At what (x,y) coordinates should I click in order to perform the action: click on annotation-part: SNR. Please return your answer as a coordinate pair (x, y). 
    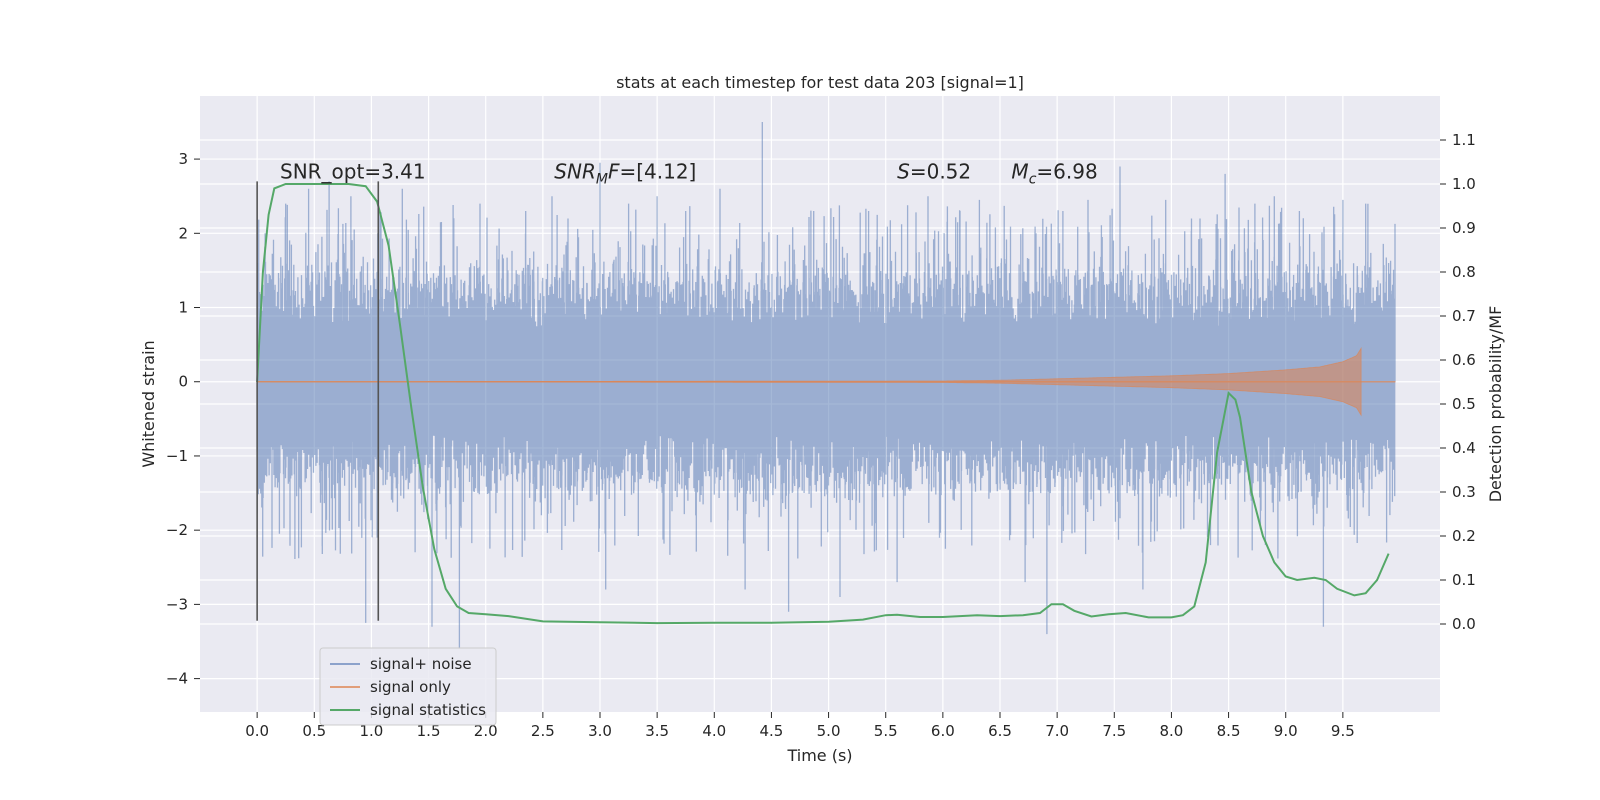
    Looking at the image, I should click on (575, 171).